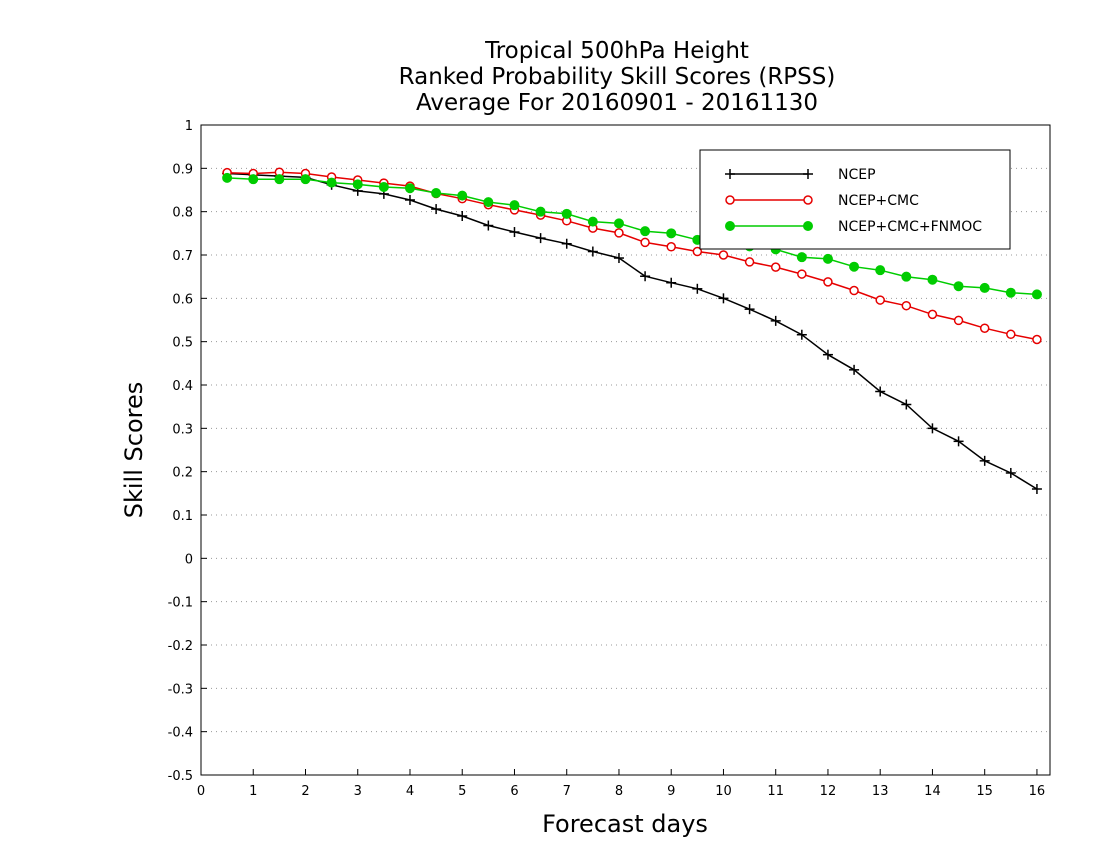 This screenshot has width=1100, height=850. What do you see at coordinates (180, 603) in the screenshot?
I see `y-tick-label: -0.1` at bounding box center [180, 603].